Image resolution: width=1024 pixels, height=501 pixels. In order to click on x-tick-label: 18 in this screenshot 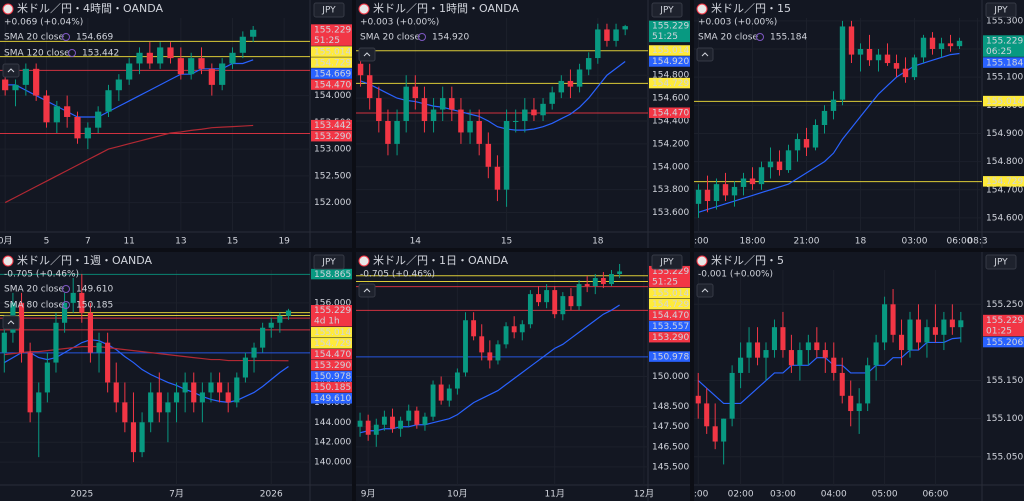, I will do `click(598, 242)`.